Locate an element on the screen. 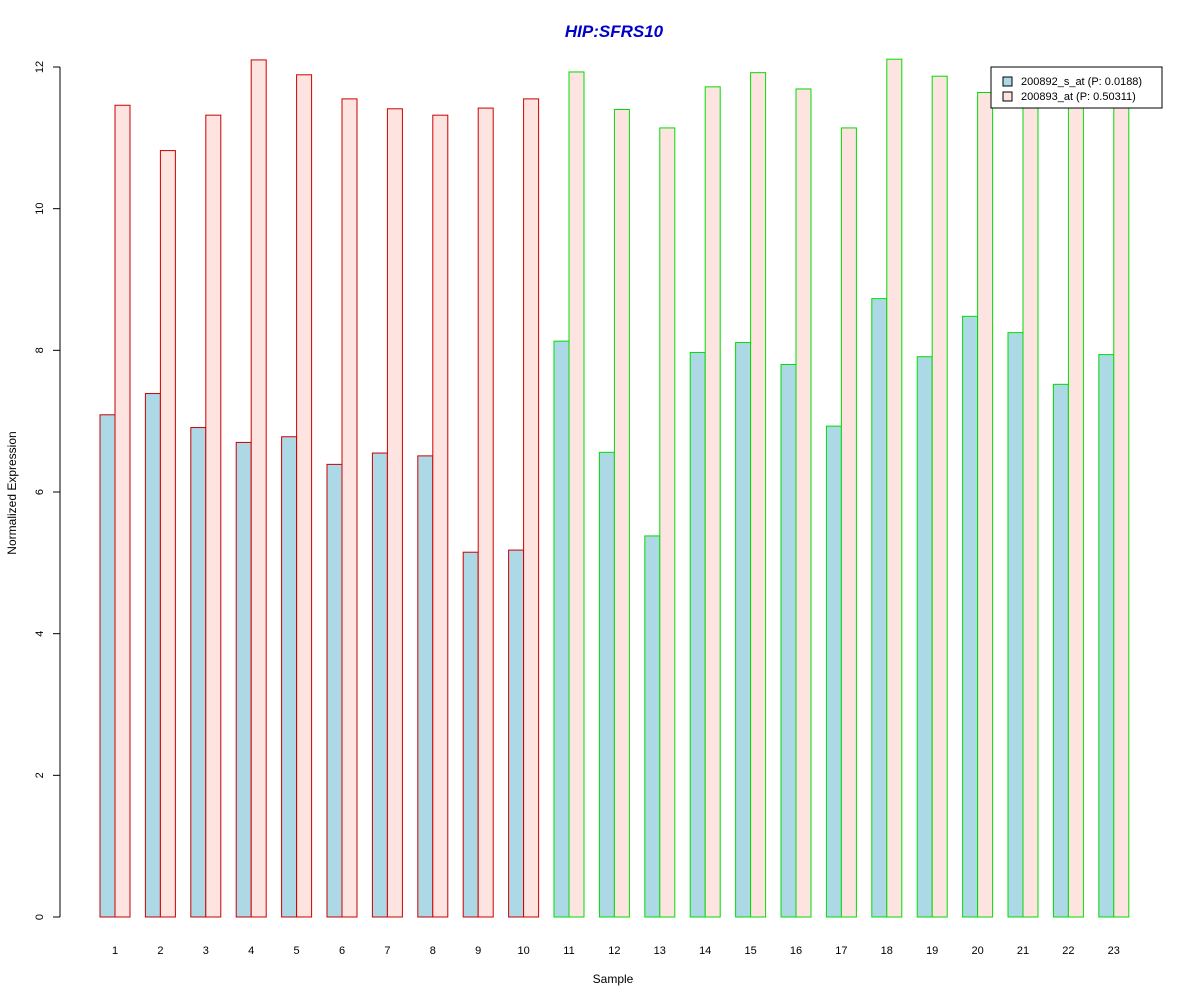 The width and height of the screenshot is (1200, 1000). y-tick-label: 12 is located at coordinates (40, 67).